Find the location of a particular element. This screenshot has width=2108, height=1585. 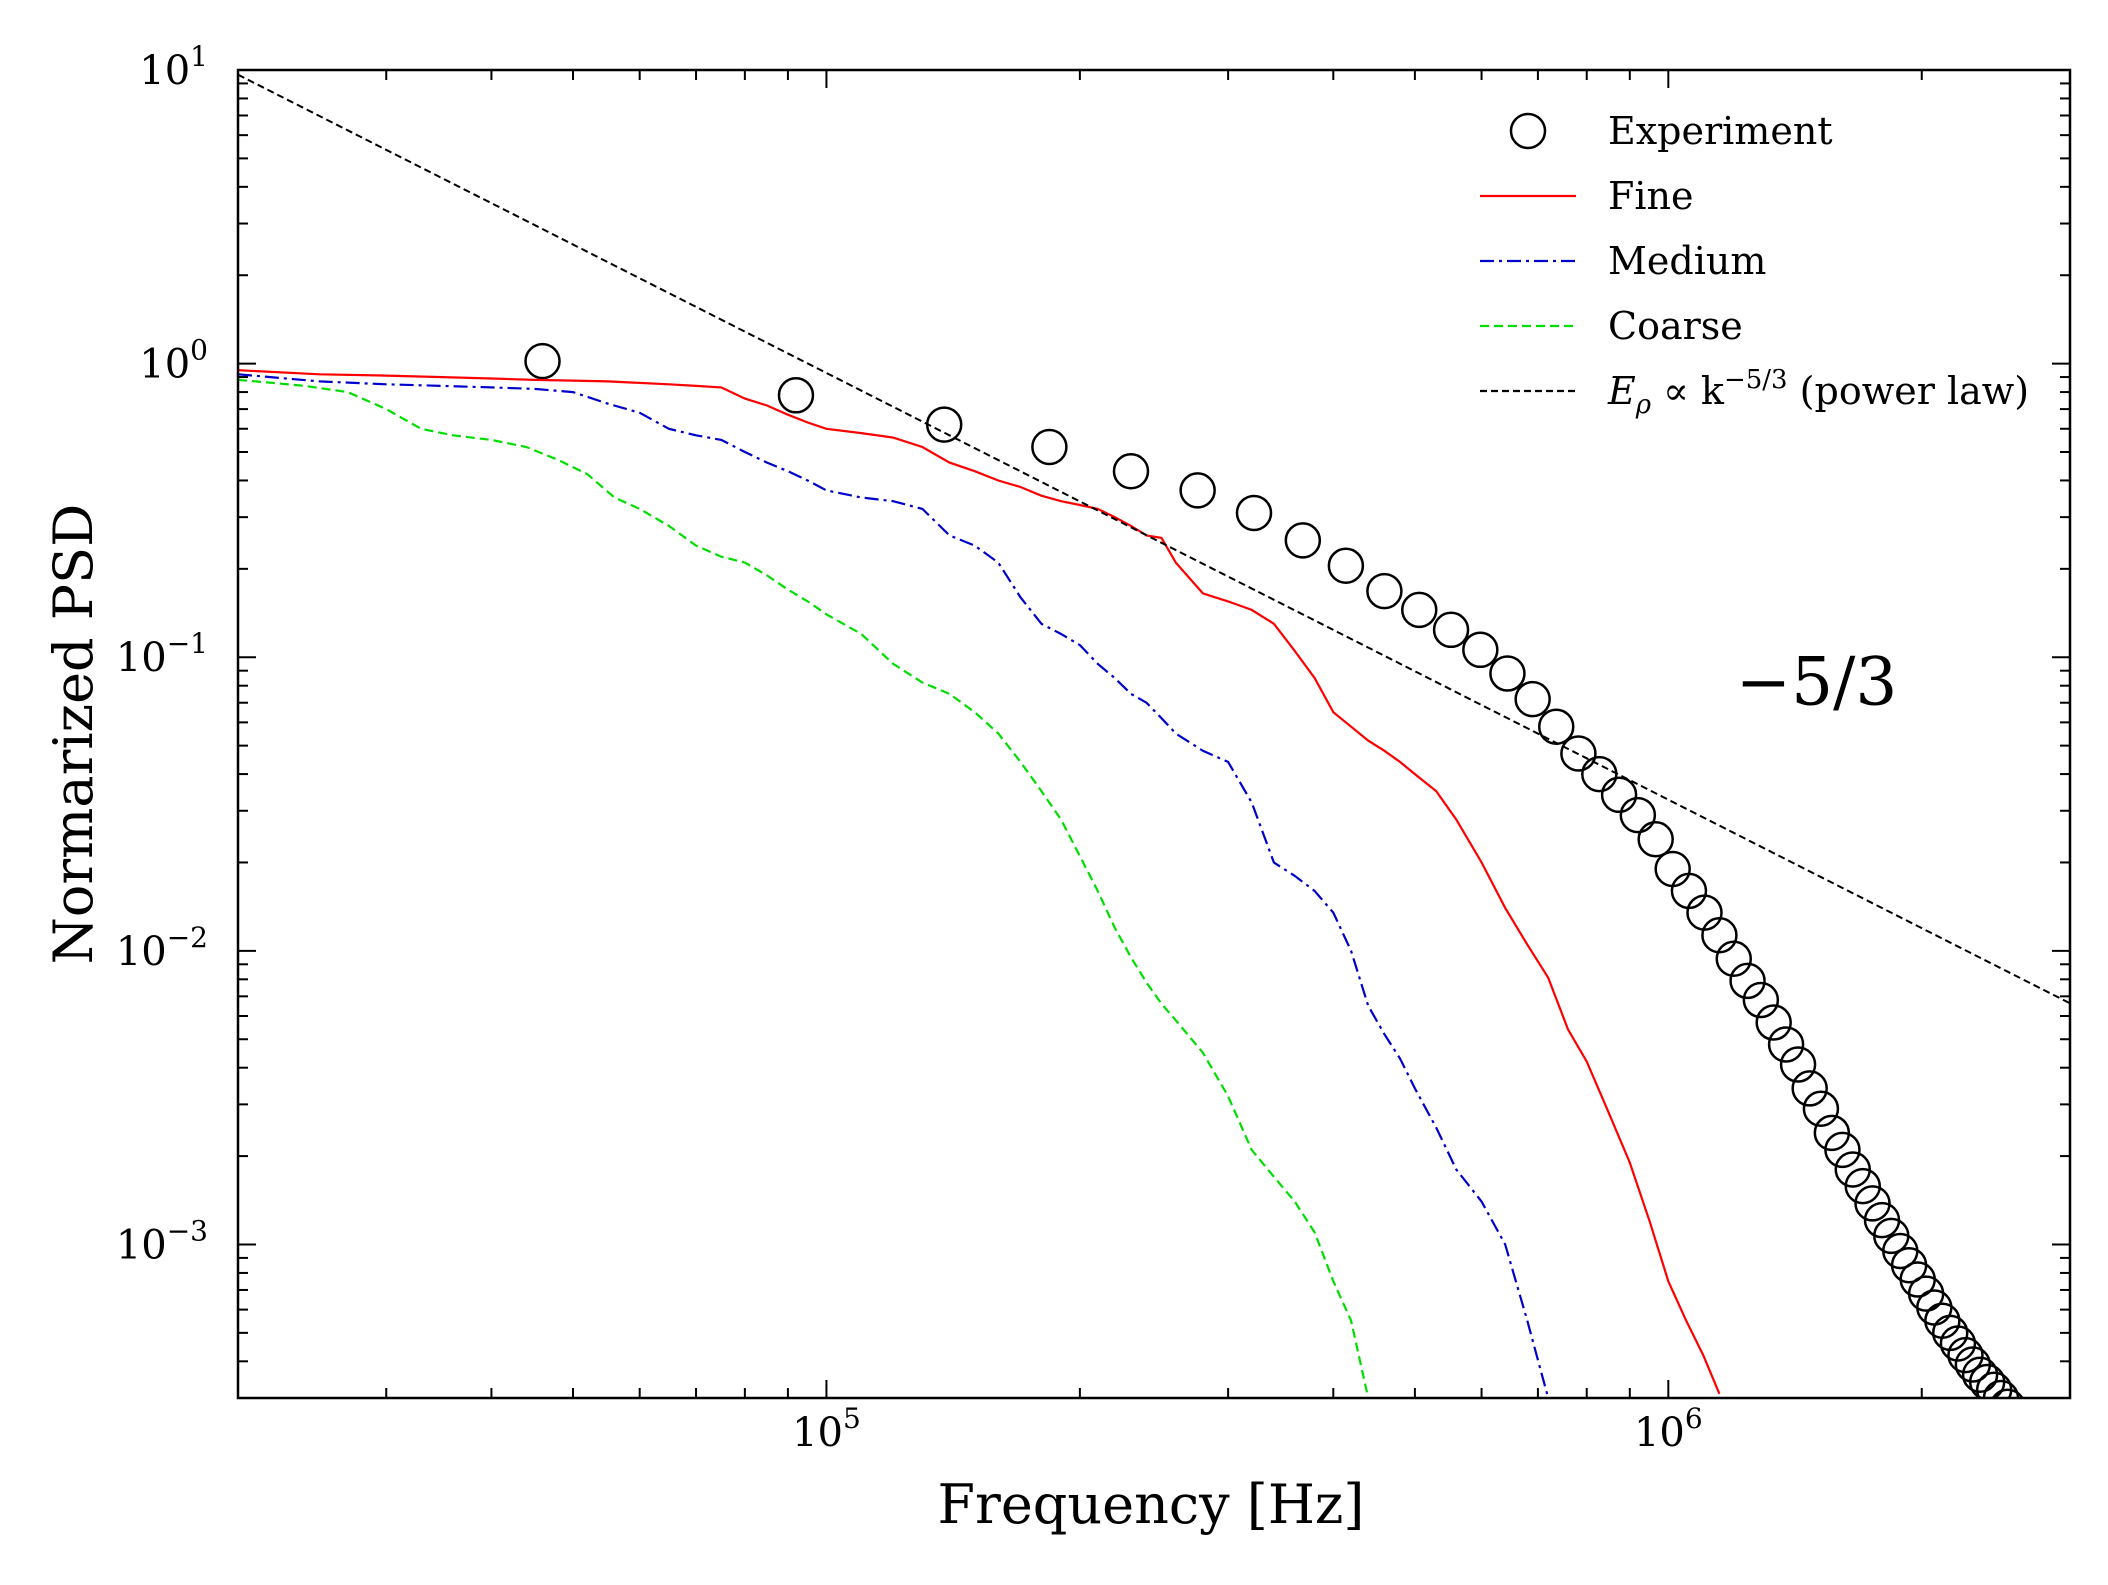

x-tick-label: 10⁵ is located at coordinates (826, 1429).